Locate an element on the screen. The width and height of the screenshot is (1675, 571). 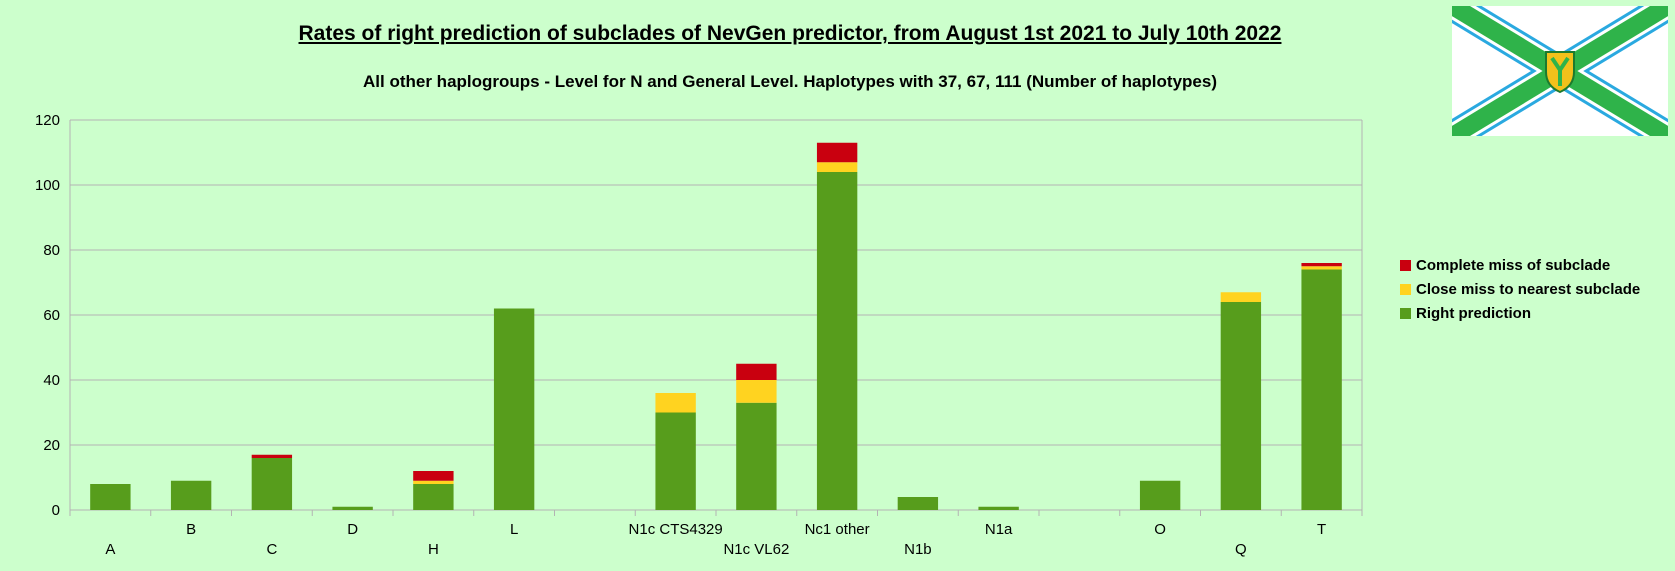
legend-item: Complete miss of subclade is located at coordinates (1520, 265).